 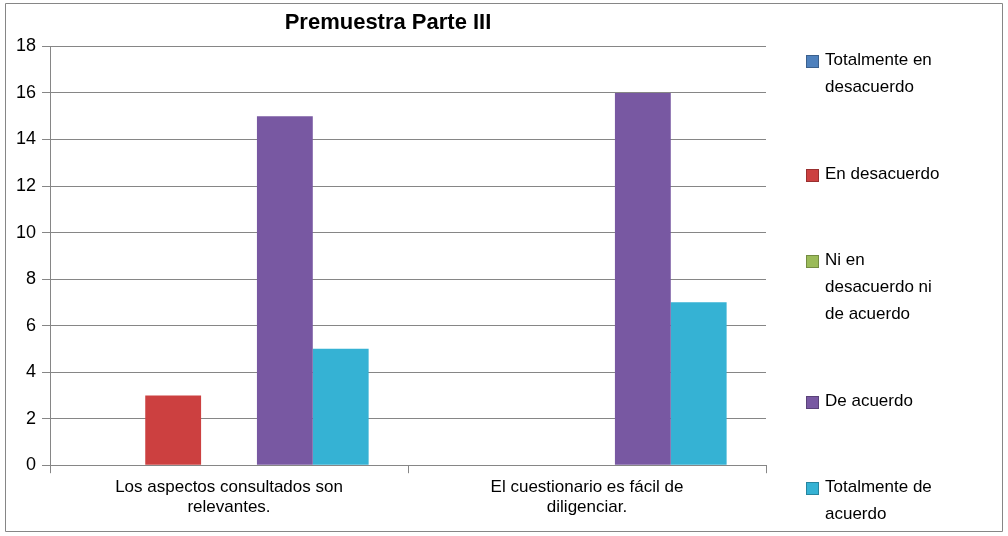 What do you see at coordinates (26, 231) in the screenshot?
I see `y-tick-label: 10` at bounding box center [26, 231].